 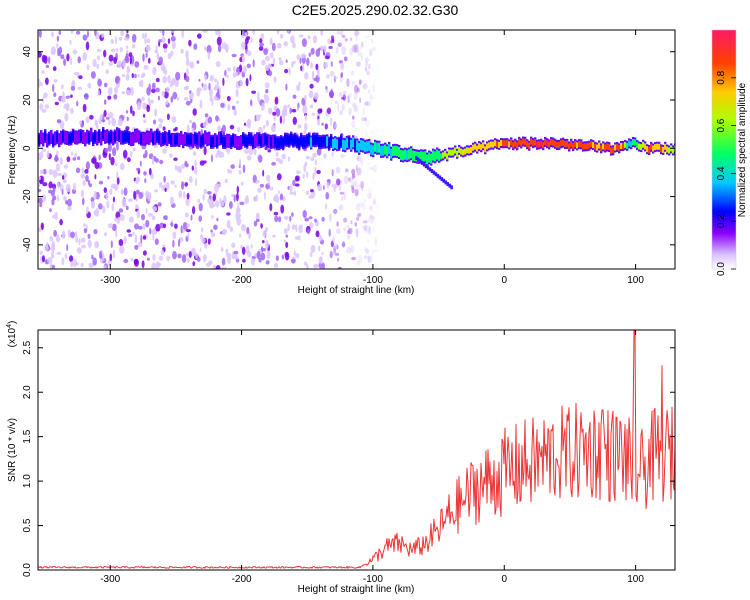 What do you see at coordinates (721, 125) in the screenshot?
I see `colorbar-tick-label: 0.6` at bounding box center [721, 125].